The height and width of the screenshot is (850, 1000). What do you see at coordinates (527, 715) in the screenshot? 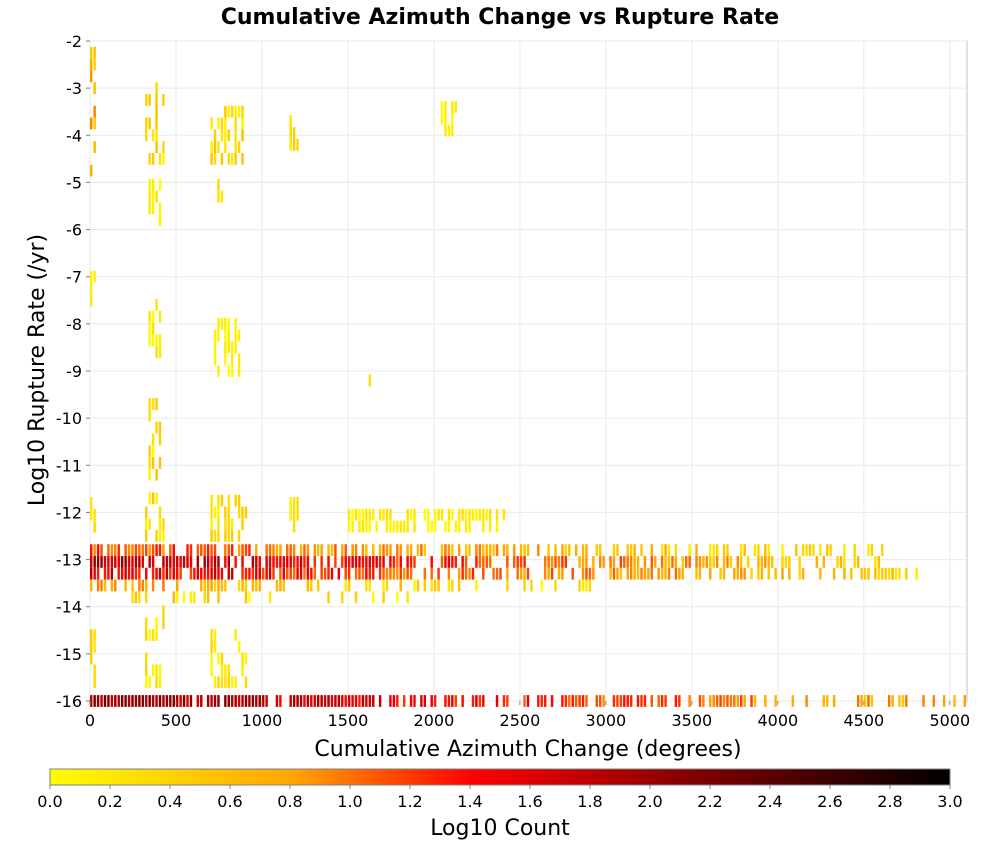
I see `x-axis-ticks: 0 500 1000 1500 2000 2500 3000 3500 4000 4500 5000` at bounding box center [527, 715].